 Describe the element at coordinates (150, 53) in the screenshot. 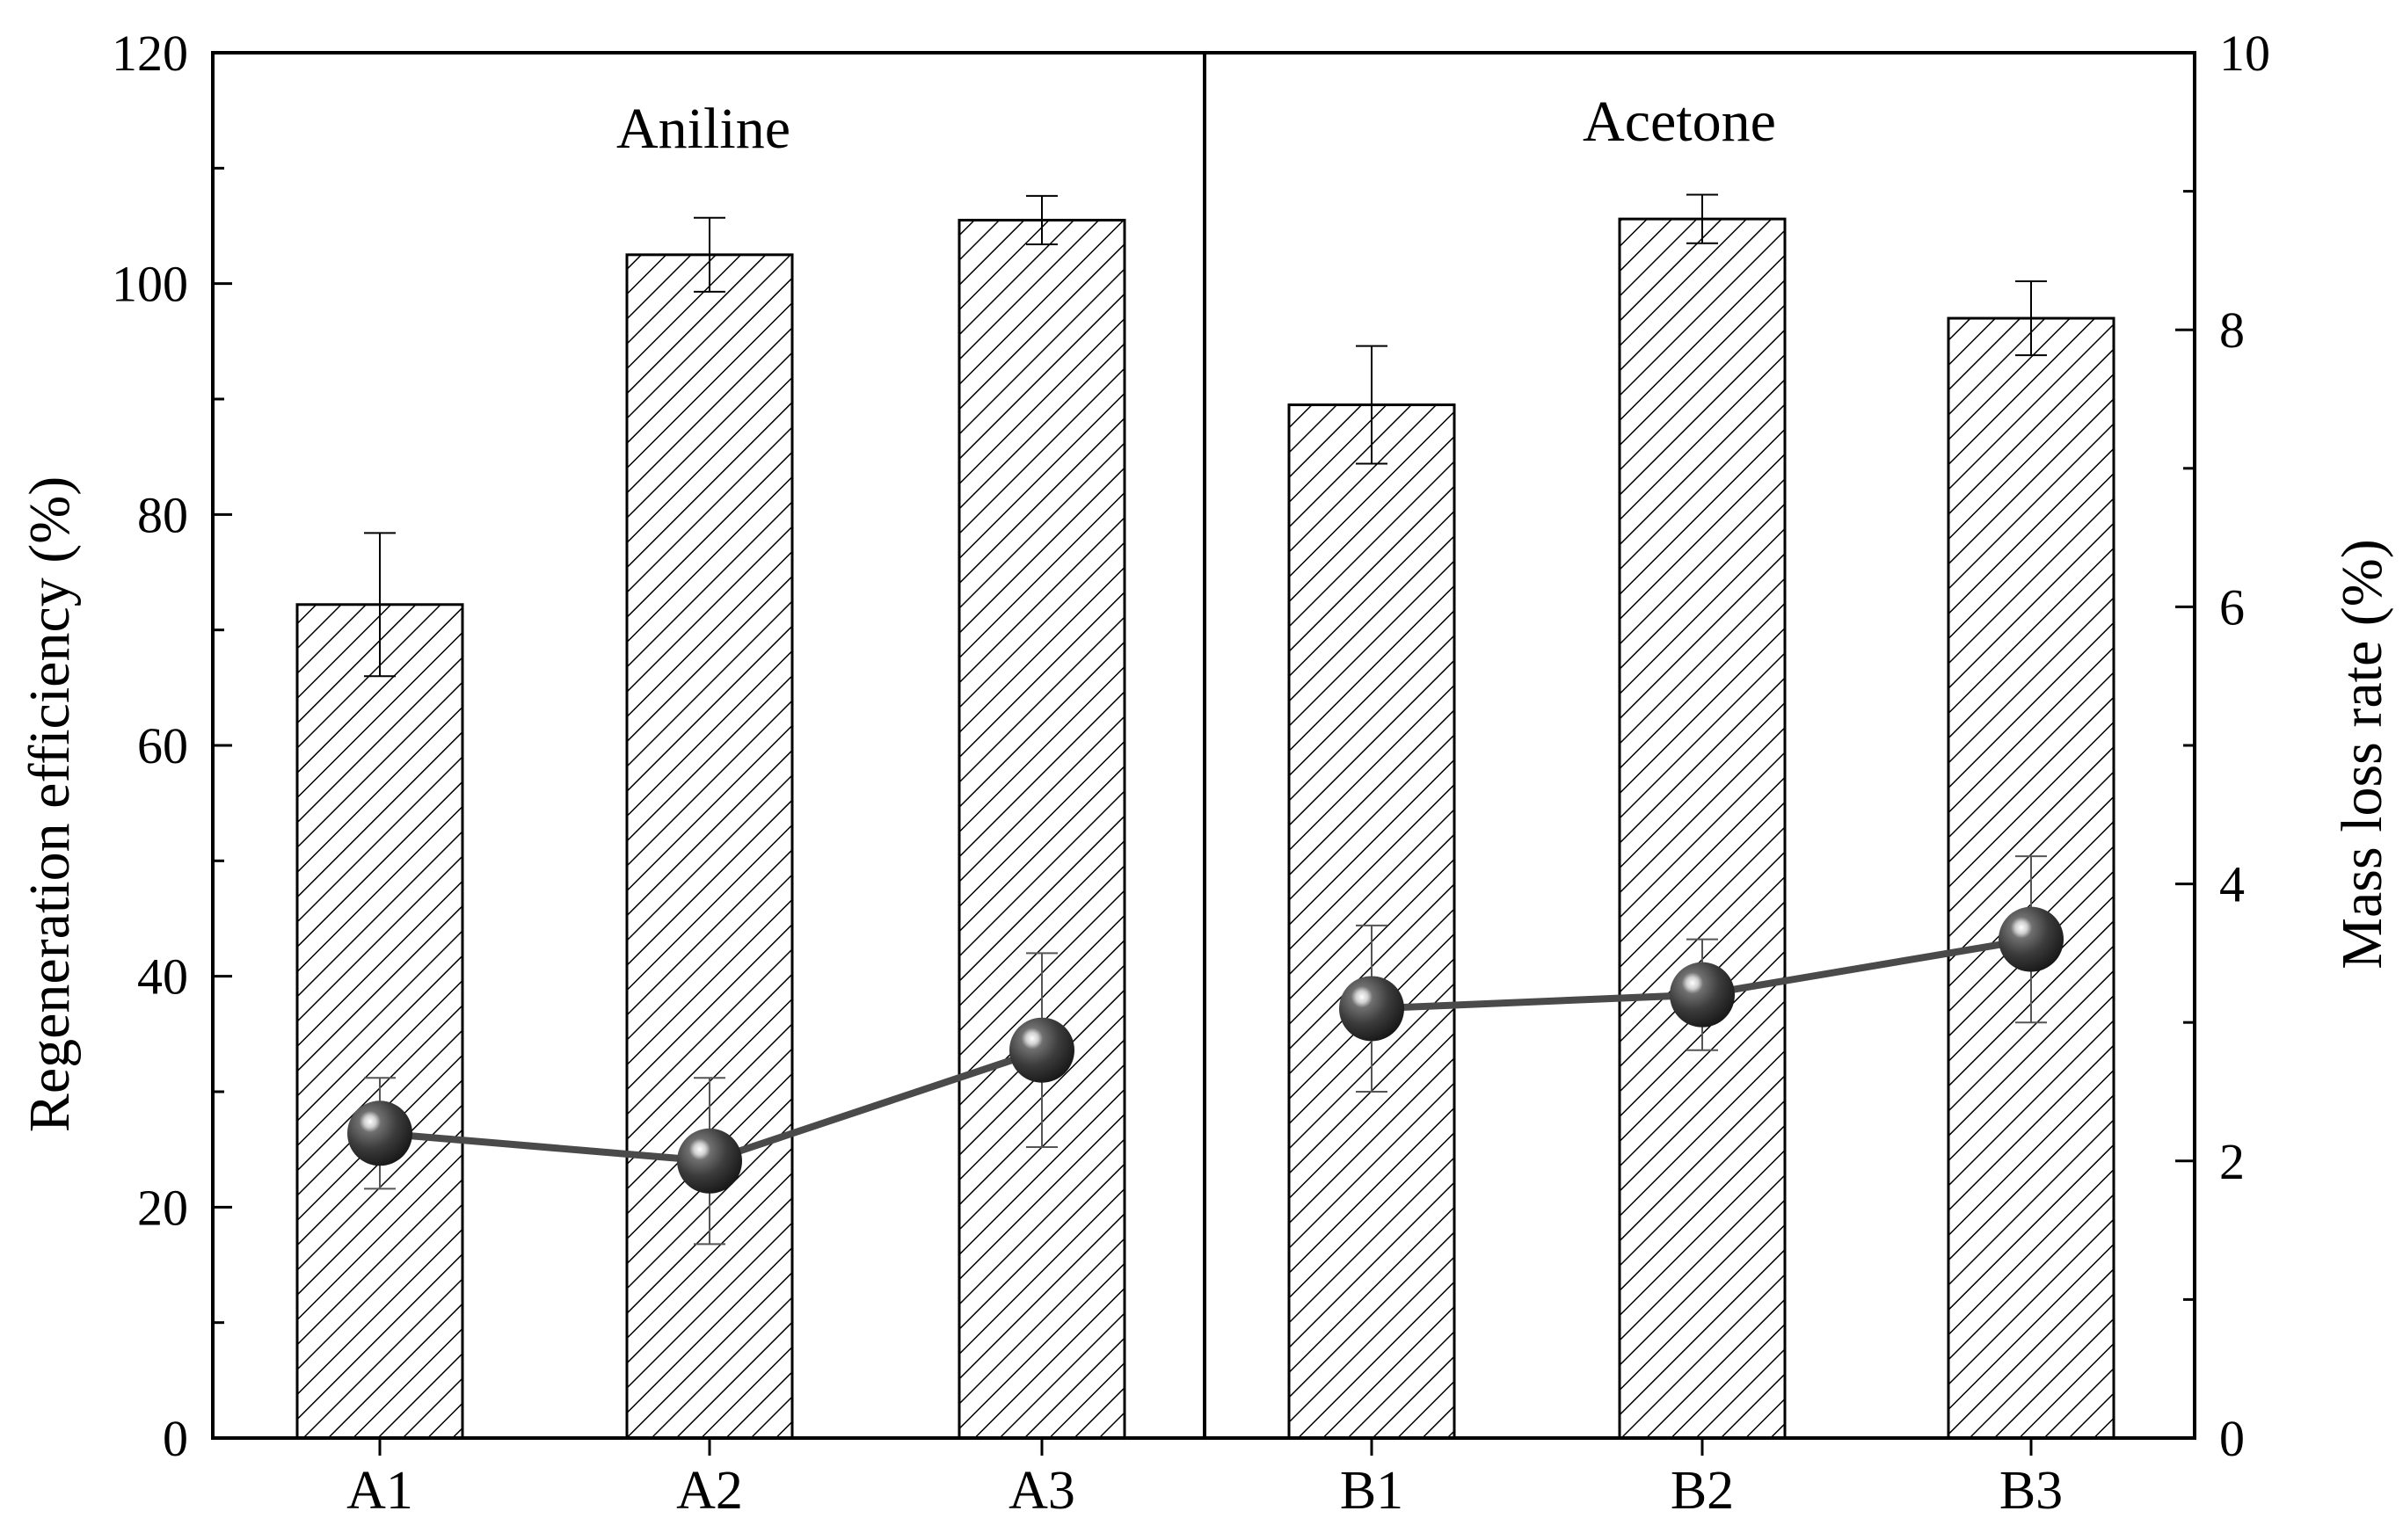

I see `left-tick-label-120: 120` at that location.